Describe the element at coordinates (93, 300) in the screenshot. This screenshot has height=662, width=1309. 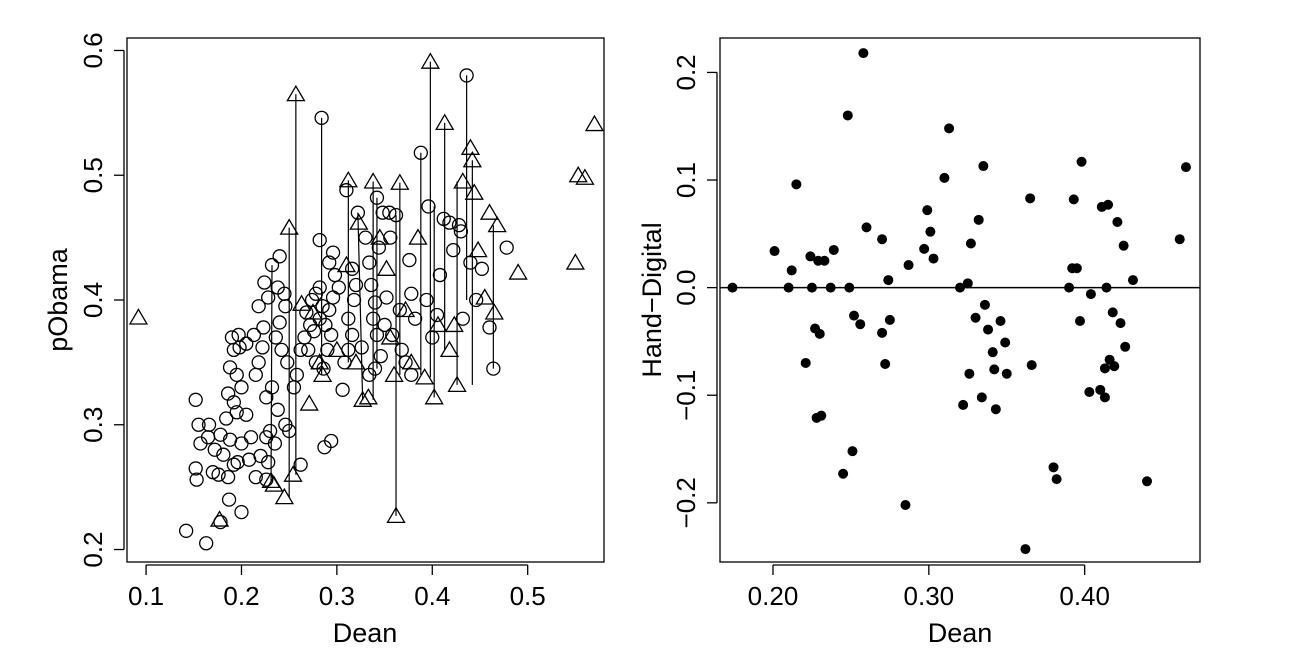
I see `left-y-tick-label: 0.4` at that location.